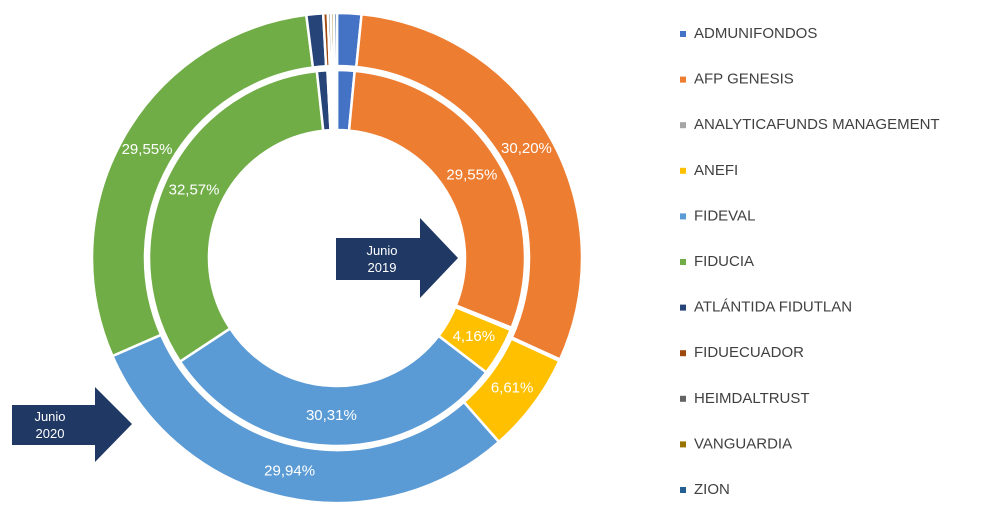 This screenshot has height=505, width=987. What do you see at coordinates (382, 259) in the screenshot?
I see `series-label: Junio 2019` at bounding box center [382, 259].